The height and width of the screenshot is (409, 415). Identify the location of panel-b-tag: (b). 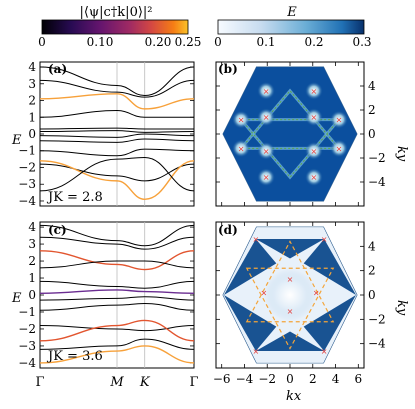
(228, 69).